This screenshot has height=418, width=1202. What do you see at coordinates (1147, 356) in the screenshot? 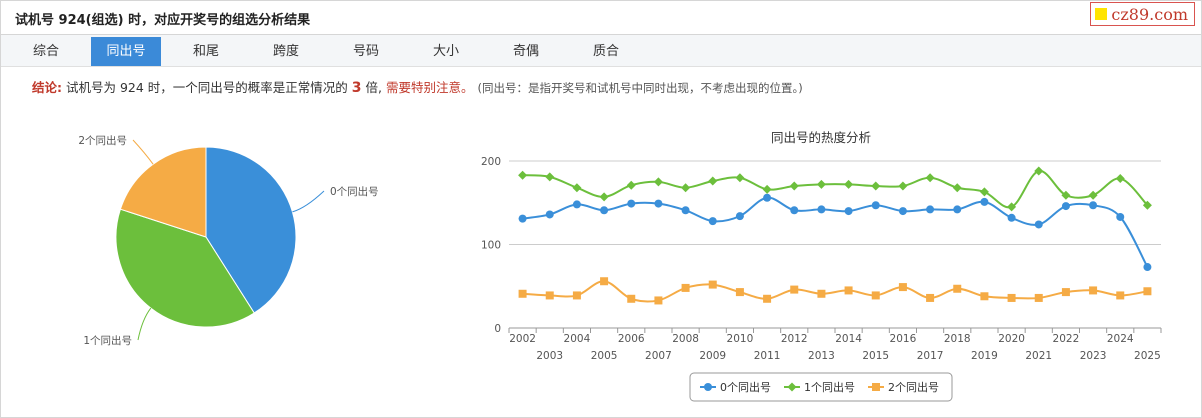
I see `x-tick-label: 2025` at bounding box center [1147, 356].